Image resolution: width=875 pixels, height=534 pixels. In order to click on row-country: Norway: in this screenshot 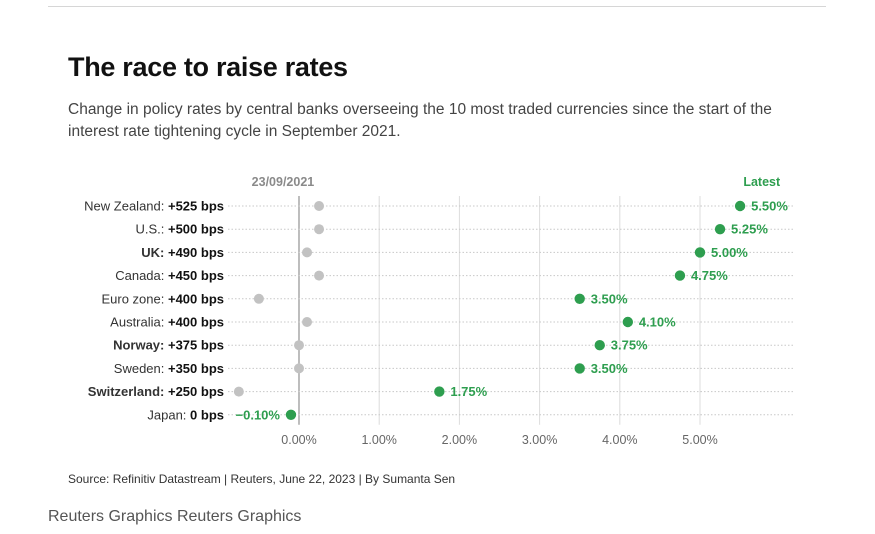, I will do `click(140, 345)`.